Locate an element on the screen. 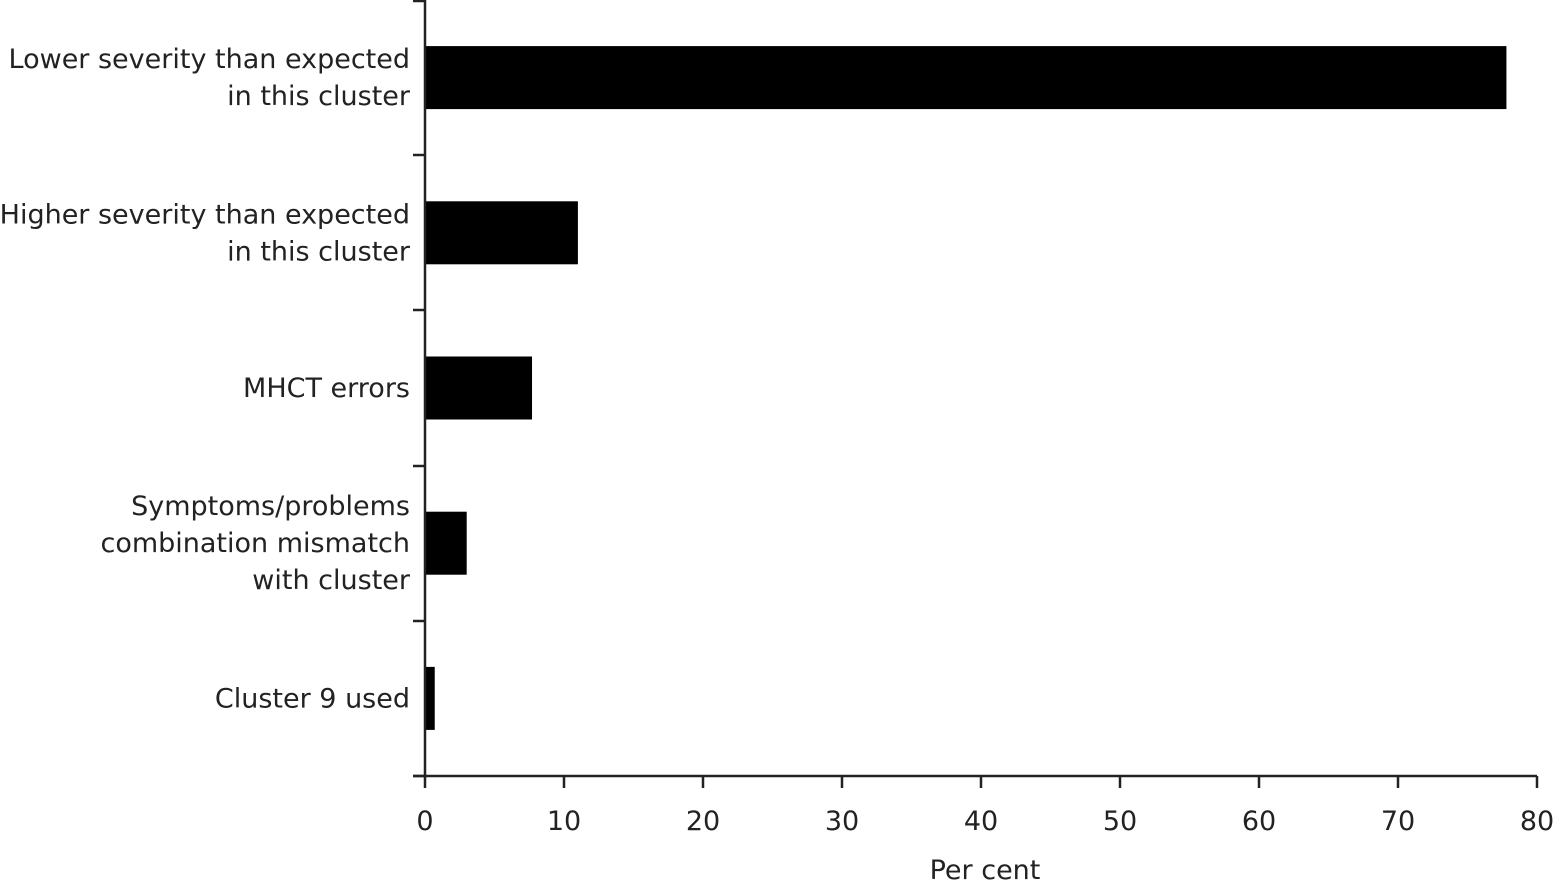 Image resolution: width=1559 pixels, height=886 pixels. category-label-4: Cluster 9 used is located at coordinates (312, 698).